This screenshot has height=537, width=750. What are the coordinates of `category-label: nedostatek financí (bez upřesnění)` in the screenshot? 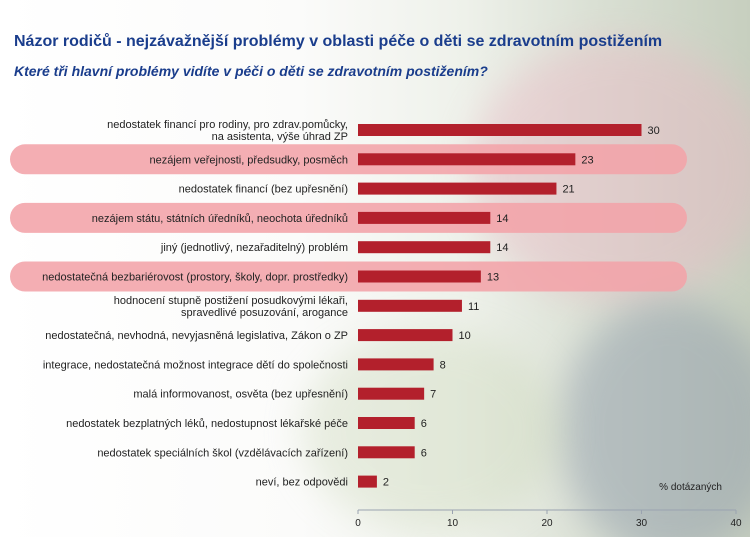 It's located at (263, 190).